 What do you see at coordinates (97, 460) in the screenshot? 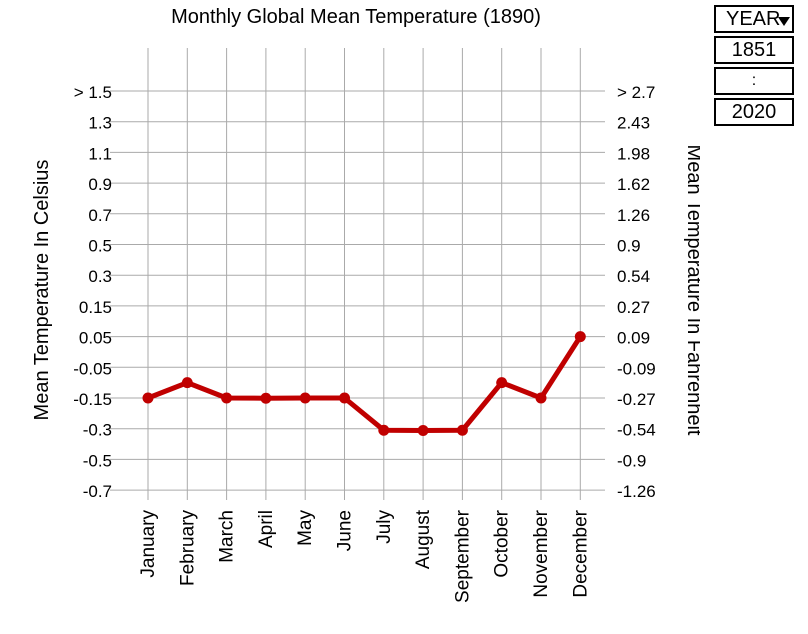
I see `y-tick-label-left: -0.5` at bounding box center [97, 460].